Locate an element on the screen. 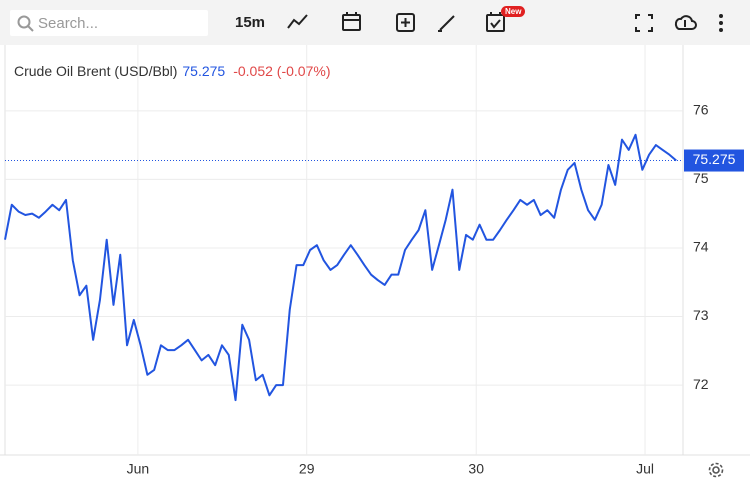  new-badge: New is located at coordinates (513, 11).